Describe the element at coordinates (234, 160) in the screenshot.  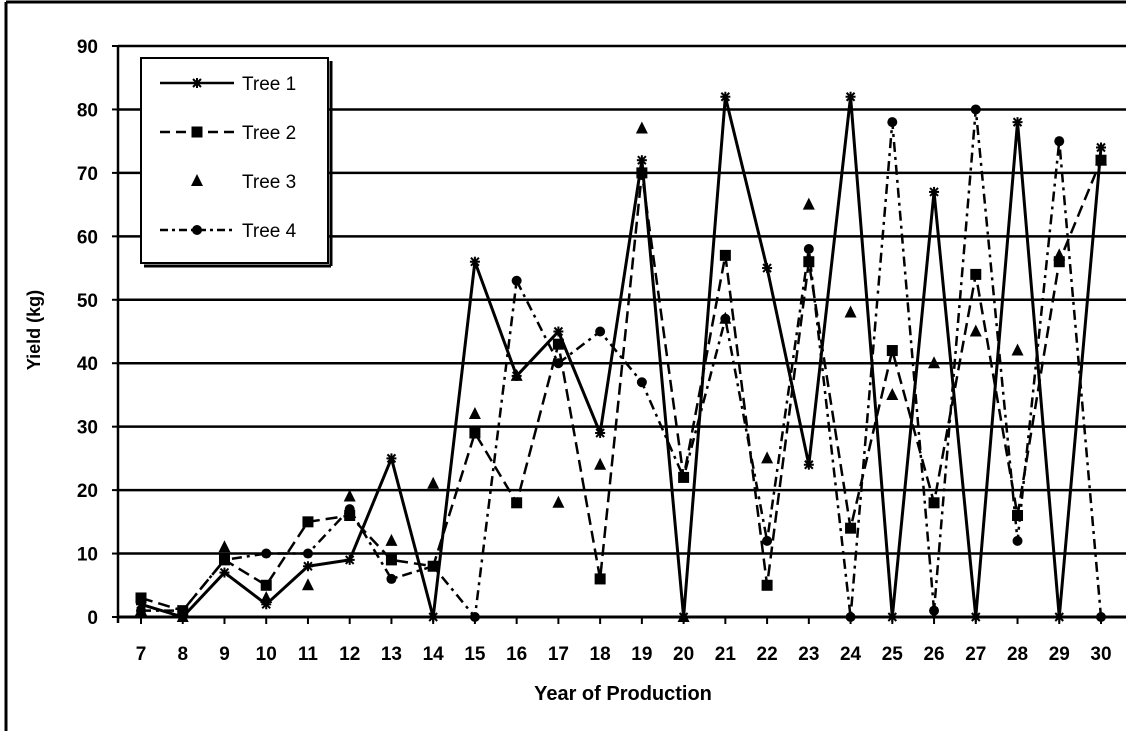
I see `legend-box` at that location.